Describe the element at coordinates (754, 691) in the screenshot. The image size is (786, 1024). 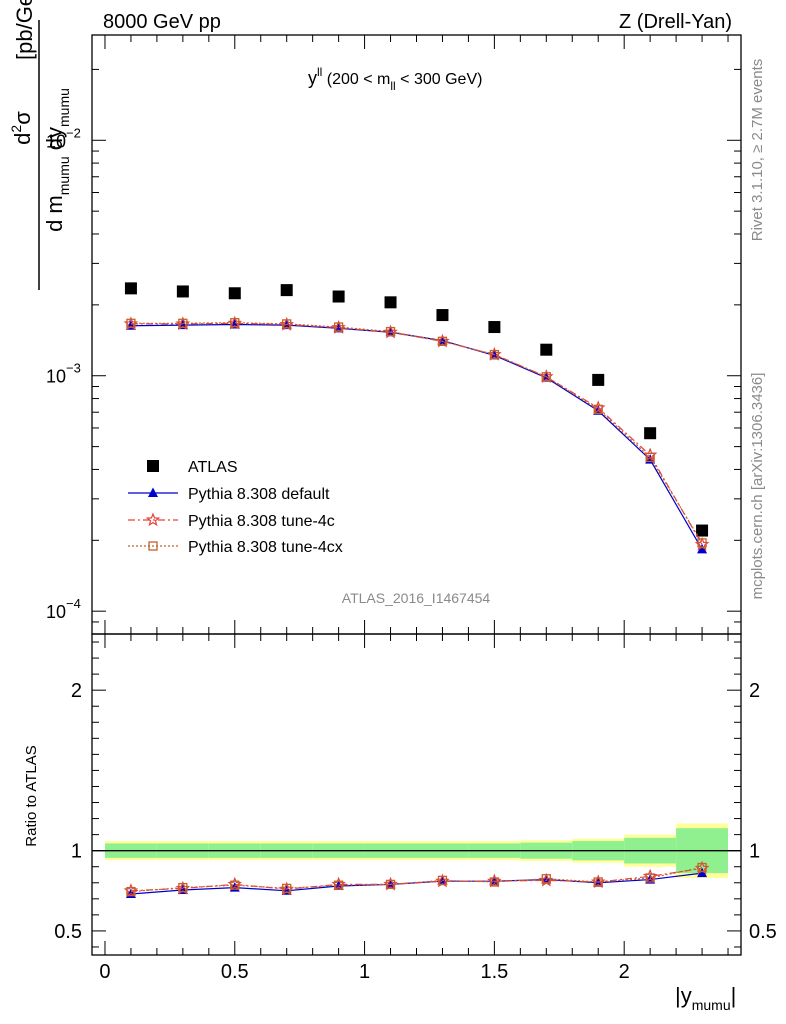
I see `ratio-y-tick-label-right: 2` at that location.